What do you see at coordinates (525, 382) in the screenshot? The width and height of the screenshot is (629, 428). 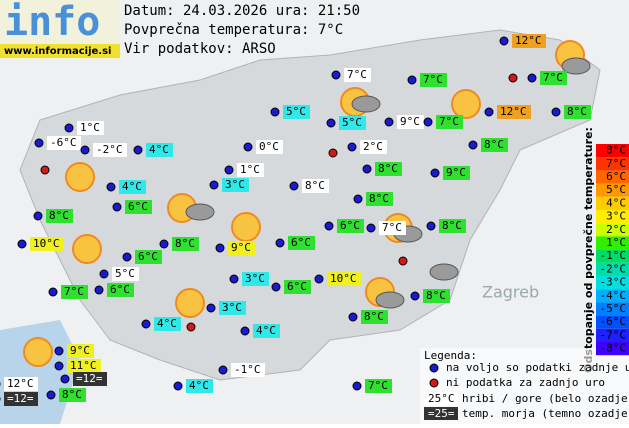 I see `legend-missing: ni podatka za zadnjo uro` at bounding box center [525, 382].